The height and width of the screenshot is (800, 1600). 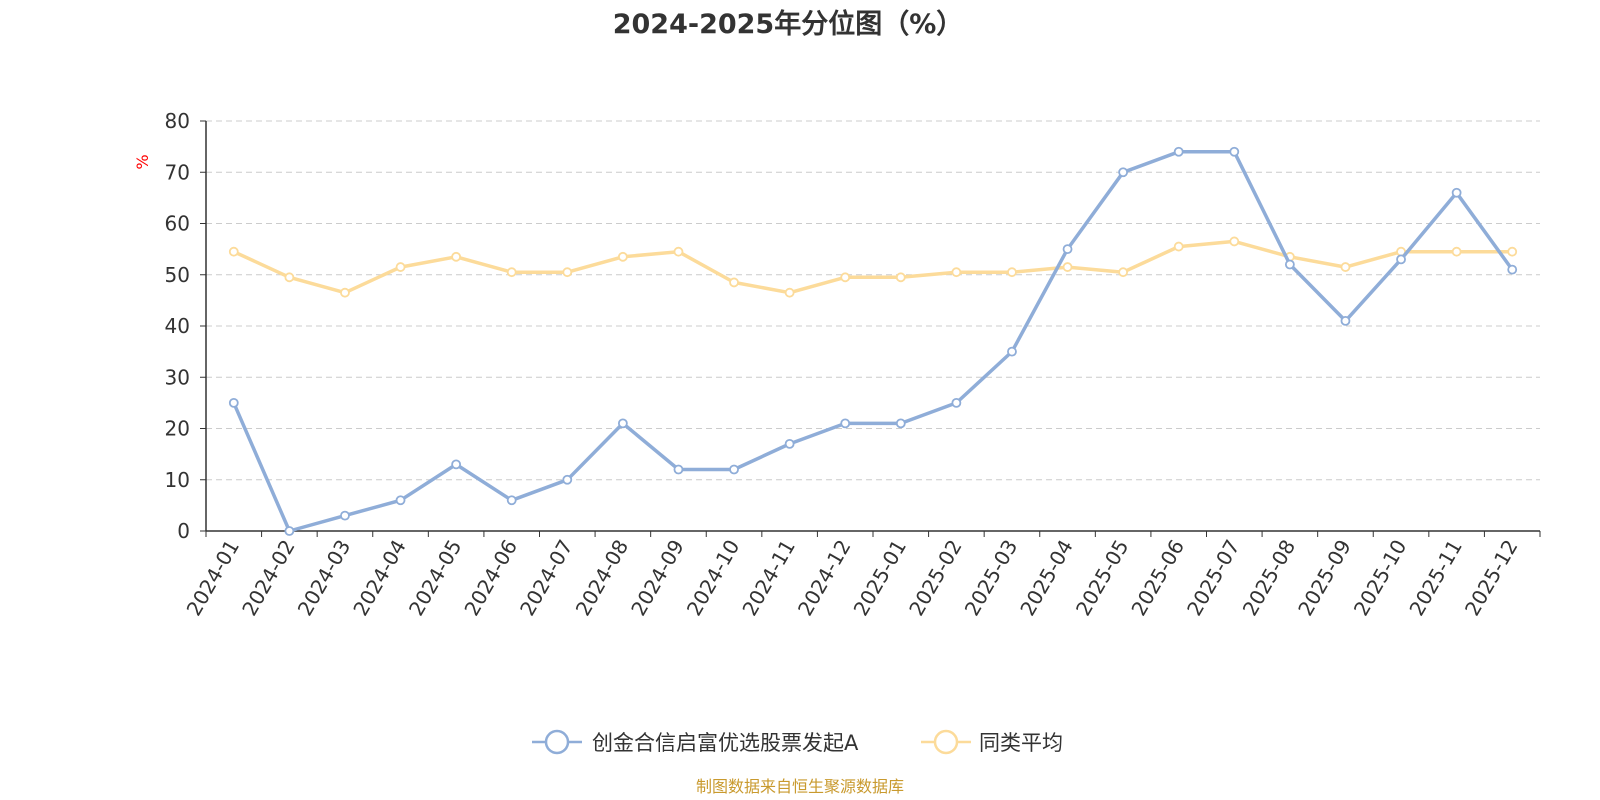 What do you see at coordinates (1102, 578) in the screenshot?
I see `x-tick-label: 2025-05` at bounding box center [1102, 578].